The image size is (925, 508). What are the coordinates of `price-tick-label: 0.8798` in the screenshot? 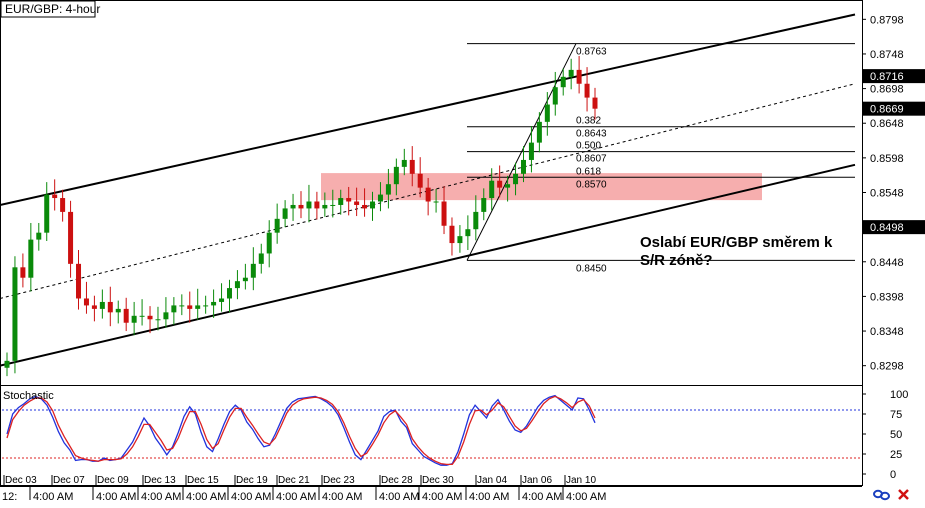 It's located at (887, 20).